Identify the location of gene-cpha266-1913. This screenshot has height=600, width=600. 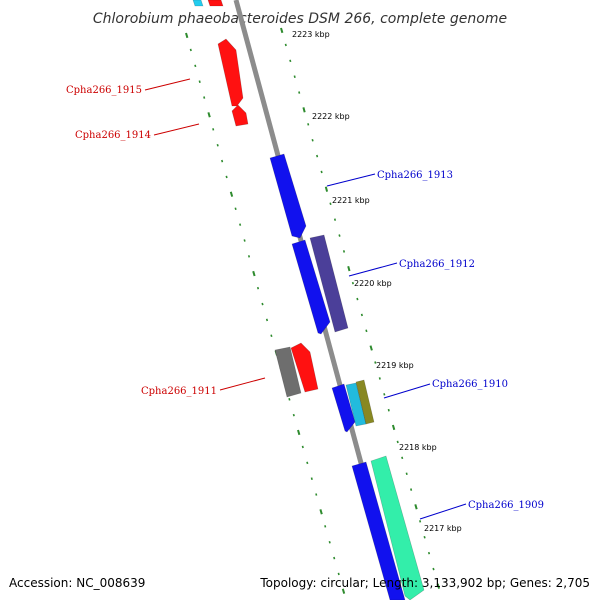
(288, 196).